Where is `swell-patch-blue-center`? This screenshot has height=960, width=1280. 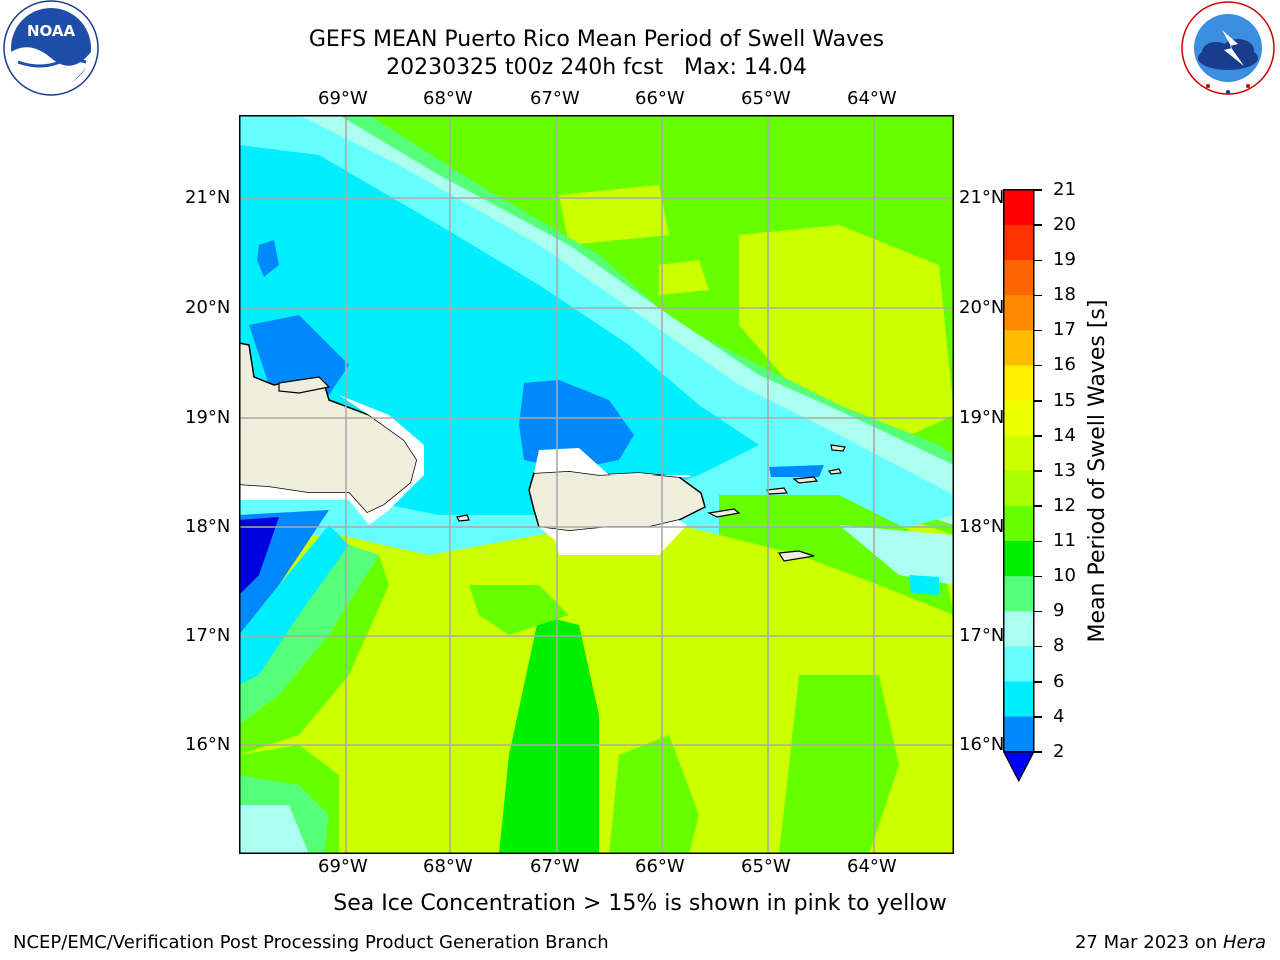
swell-patch-blue-center is located at coordinates (576, 425).